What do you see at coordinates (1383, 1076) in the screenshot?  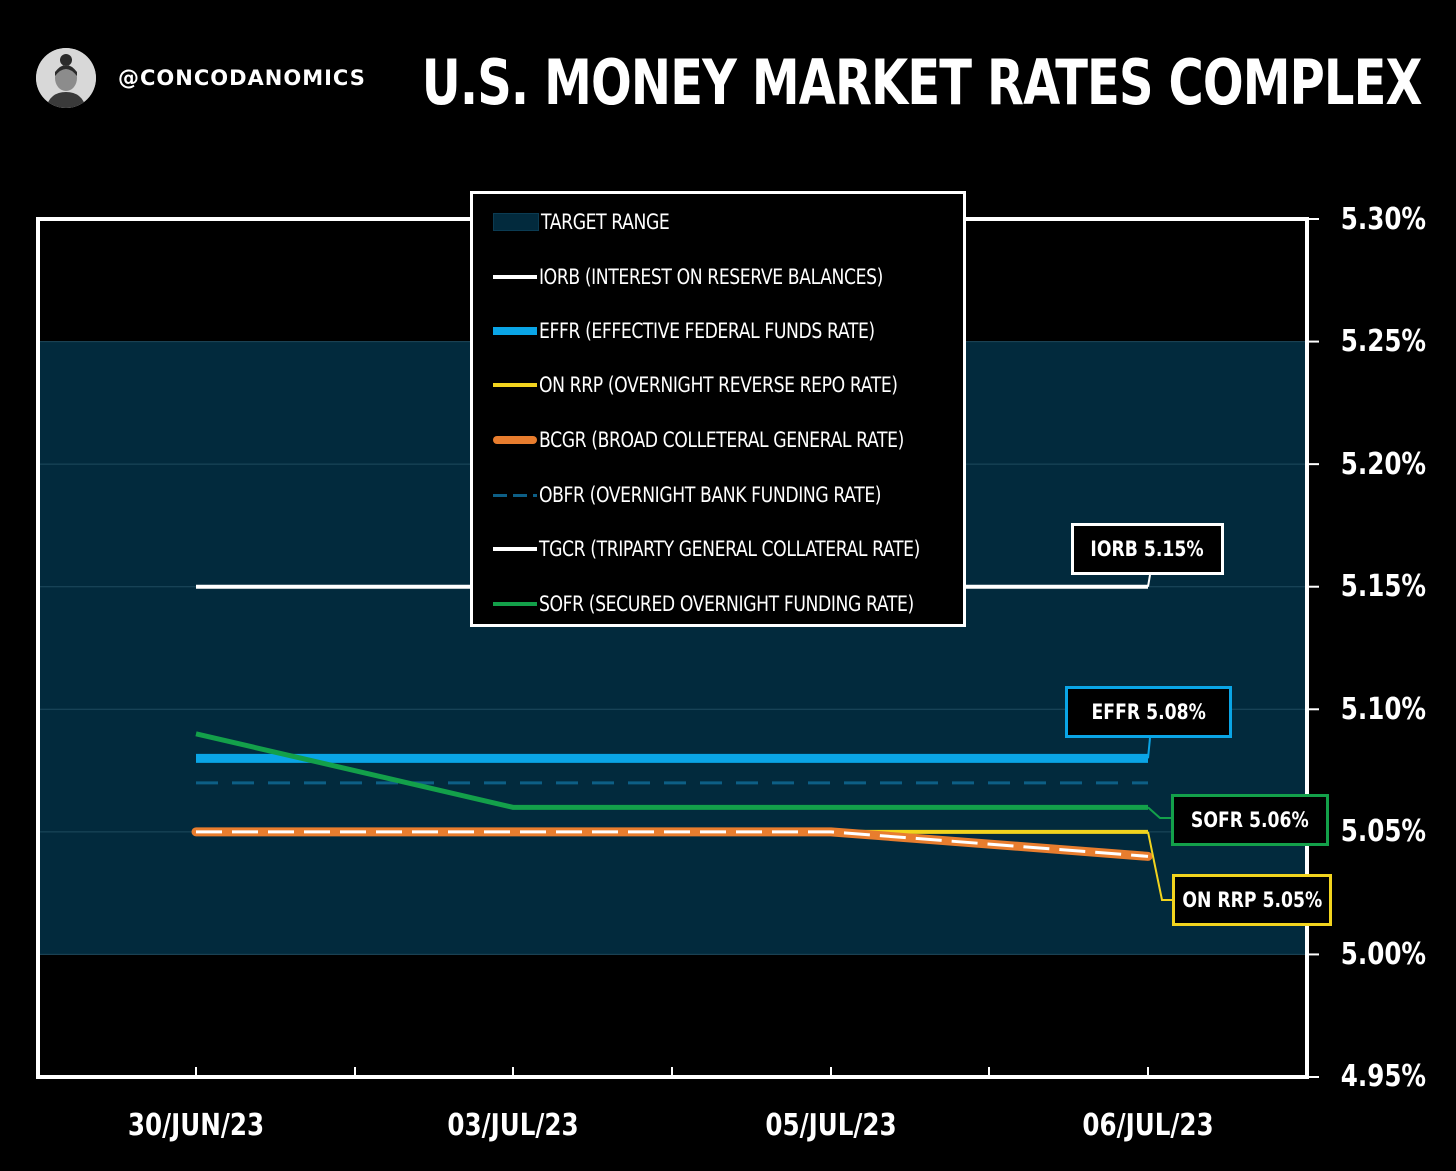 I see `y-tick-label: 4.95%` at bounding box center [1383, 1076].